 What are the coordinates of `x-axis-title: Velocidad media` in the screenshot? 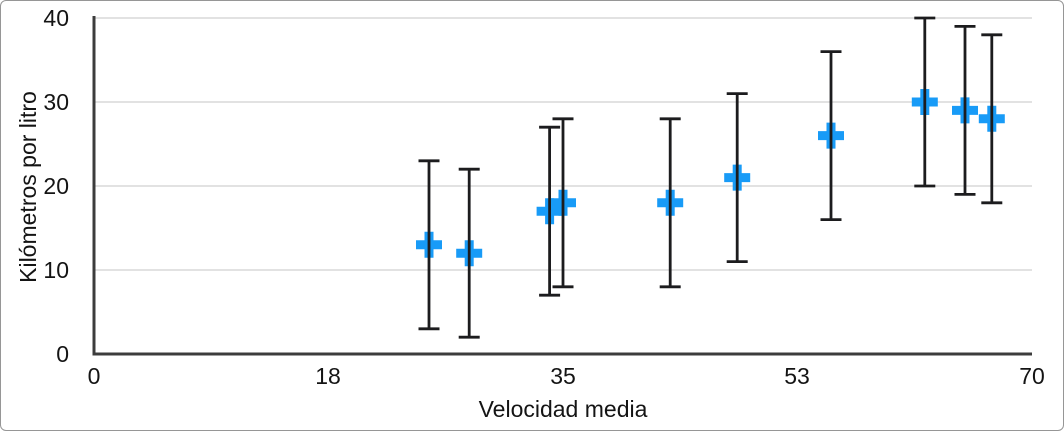 It's located at (563, 409).